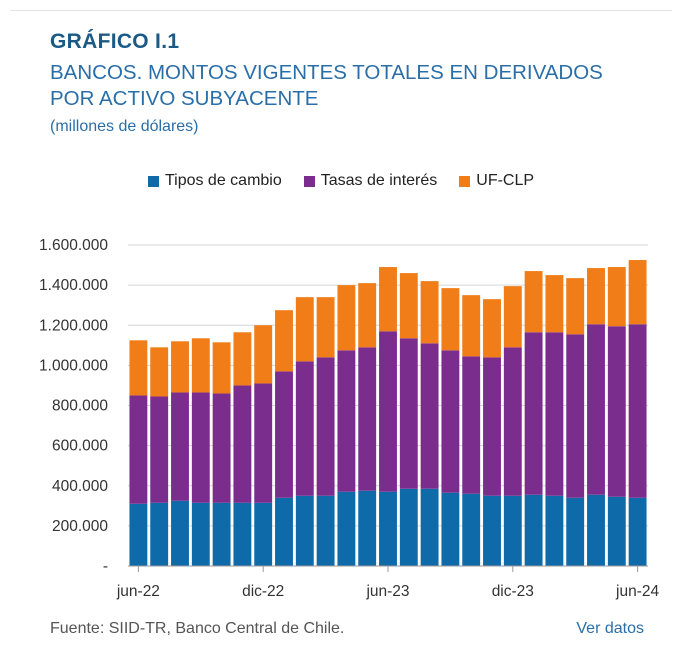 Image resolution: width=682 pixels, height=658 pixels. Describe the element at coordinates (105, 566) in the screenshot. I see `y-tick-label: -` at that location.